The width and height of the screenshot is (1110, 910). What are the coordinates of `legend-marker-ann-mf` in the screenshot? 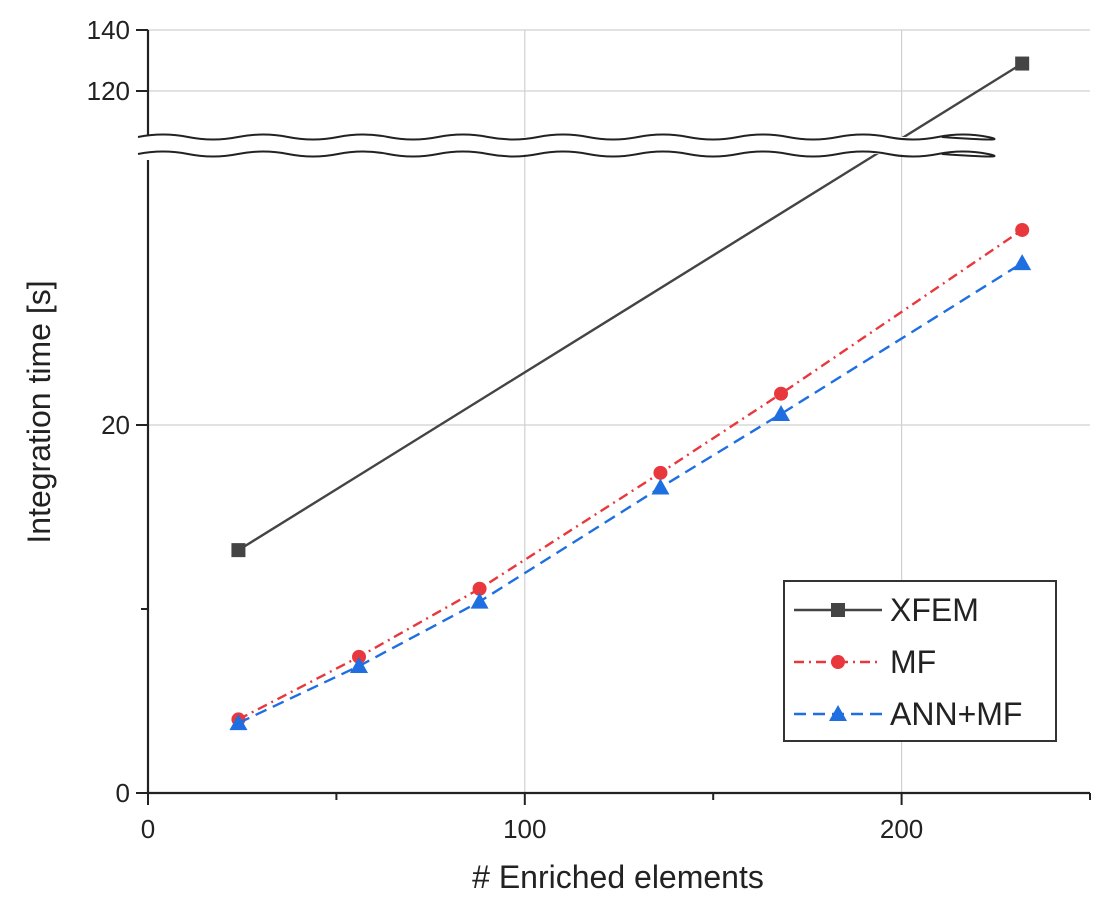 It's located at (838, 713).